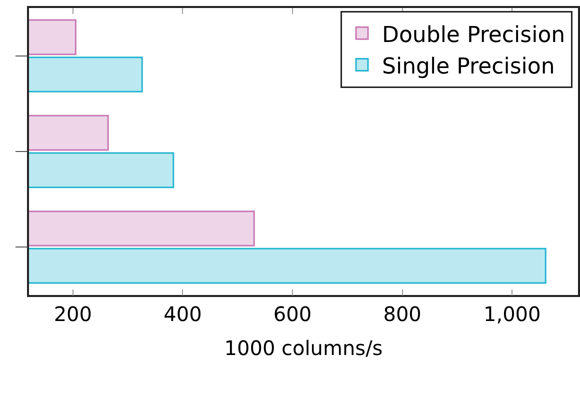  I want to click on x-tick-label: 600, so click(292, 314).